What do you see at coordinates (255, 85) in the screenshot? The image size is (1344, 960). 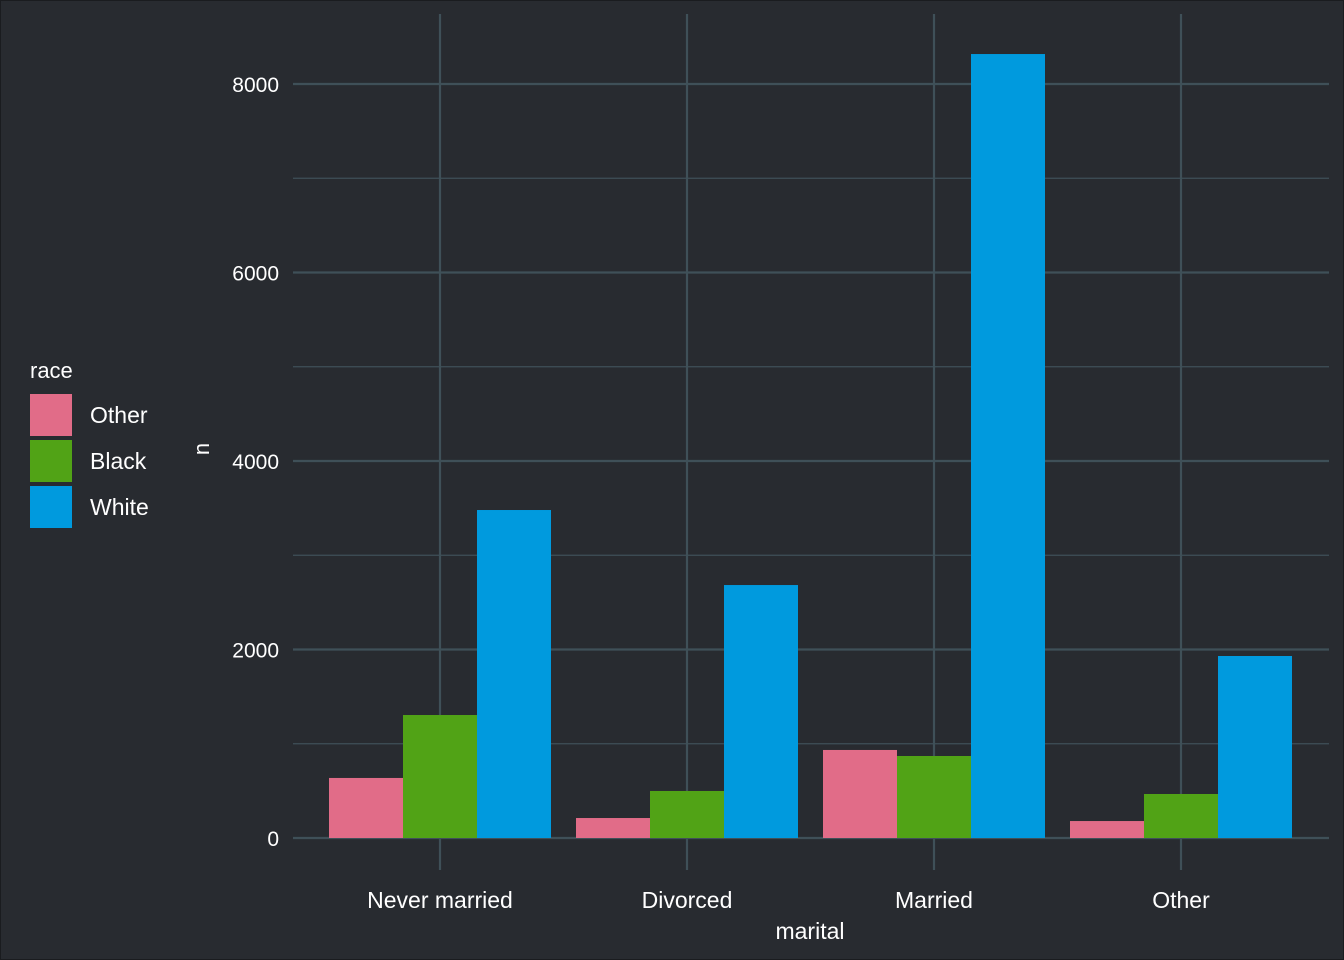 I see `y-tick-label: 8000` at bounding box center [255, 85].